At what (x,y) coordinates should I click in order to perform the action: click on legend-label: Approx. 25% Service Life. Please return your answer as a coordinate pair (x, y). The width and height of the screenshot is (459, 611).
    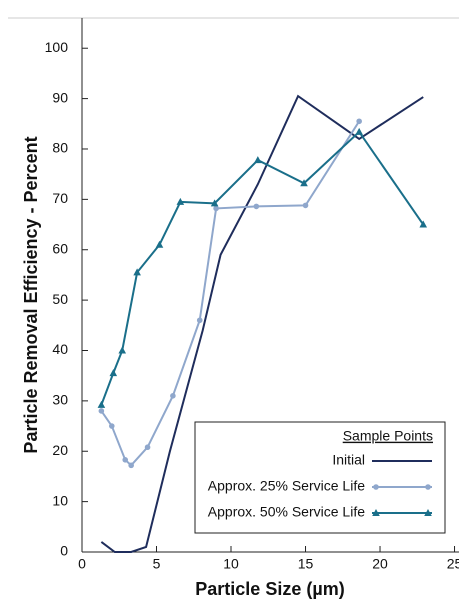
    Looking at the image, I should click on (286, 486).